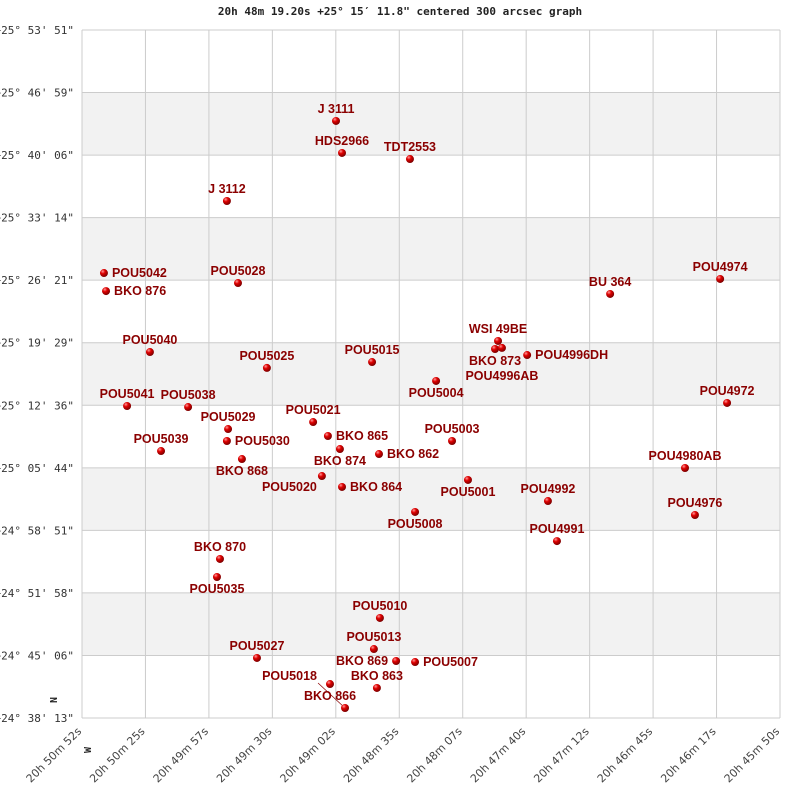  What do you see at coordinates (720, 267) in the screenshot?
I see `star-label: POU4974` at bounding box center [720, 267].